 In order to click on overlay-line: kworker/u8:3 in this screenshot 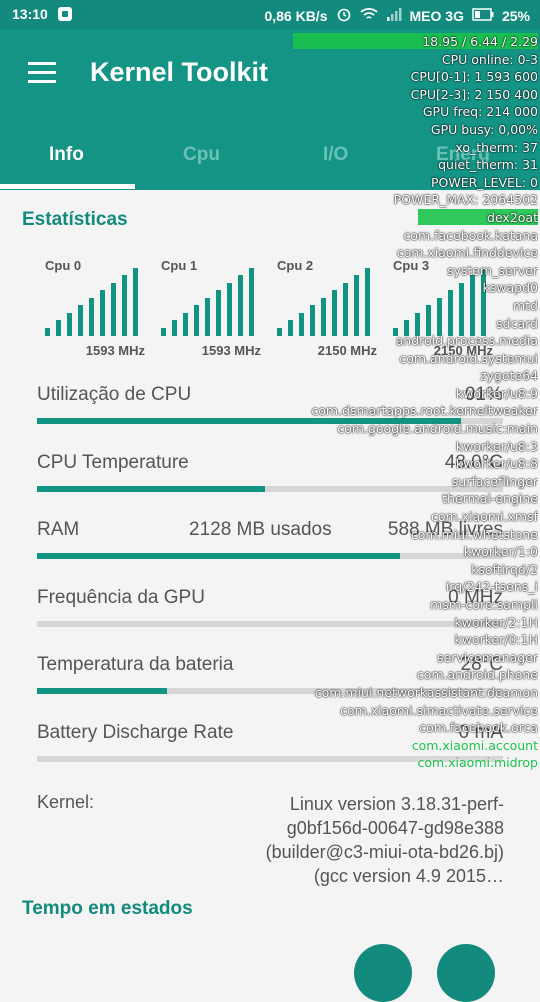, I will do `click(415, 447)`.